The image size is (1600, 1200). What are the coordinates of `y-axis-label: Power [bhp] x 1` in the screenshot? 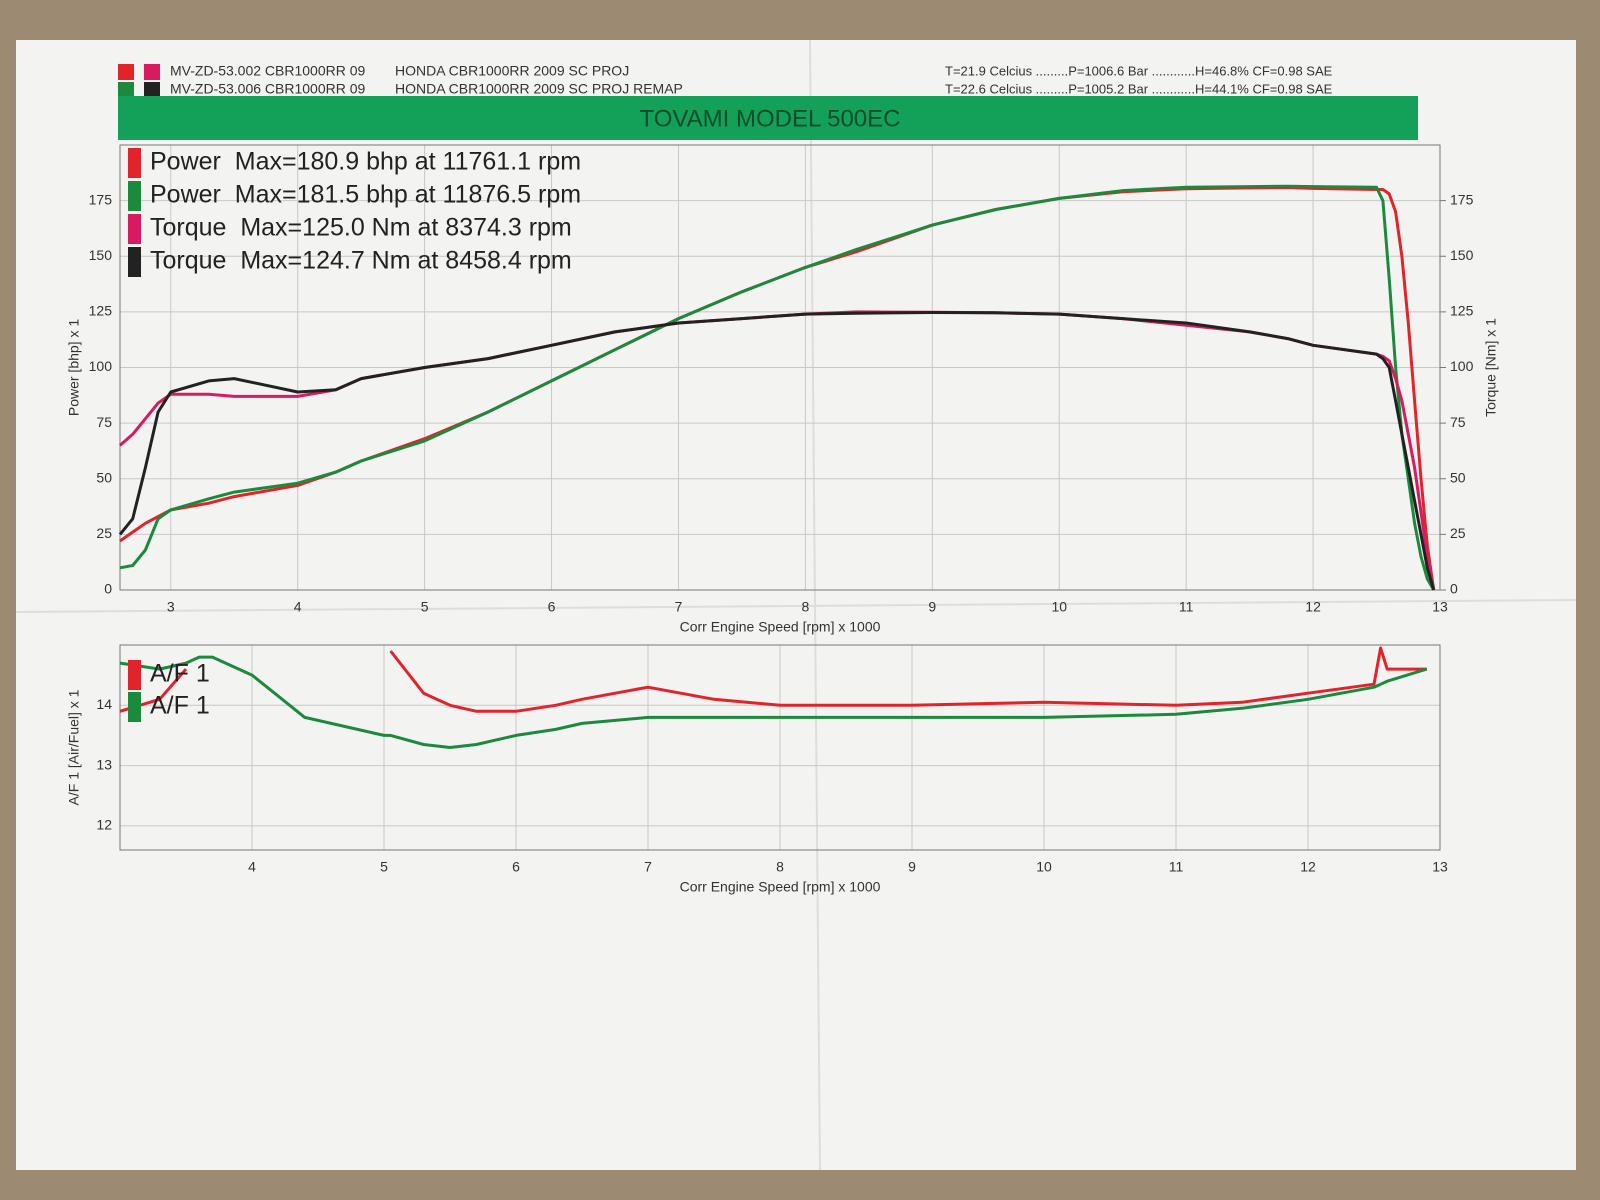 It's located at (74, 367).